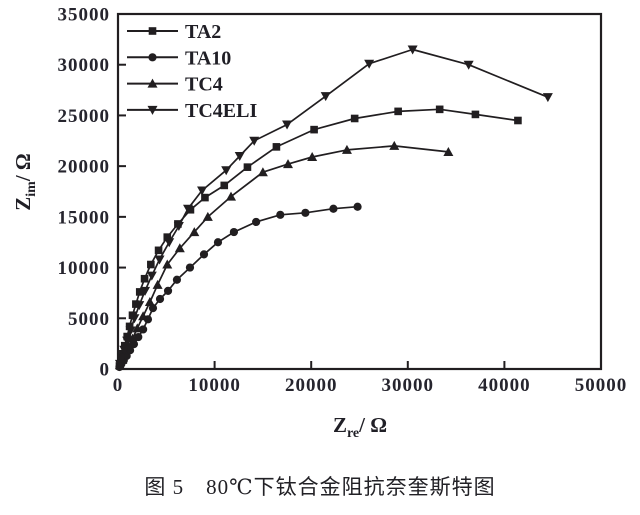 The width and height of the screenshot is (640, 515). Describe the element at coordinates (118, 385) in the screenshot. I see `x-tick-label: 0` at that location.